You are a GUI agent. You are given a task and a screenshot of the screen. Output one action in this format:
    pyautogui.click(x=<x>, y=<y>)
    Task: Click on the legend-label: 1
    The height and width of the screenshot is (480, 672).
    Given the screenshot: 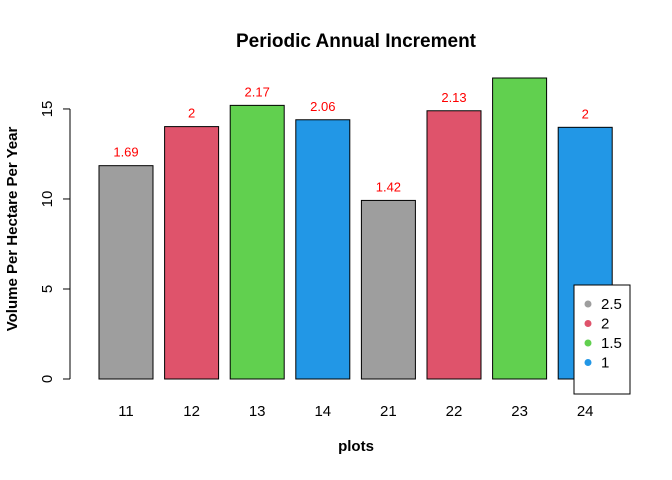 What is the action you would take?
    pyautogui.click(x=605, y=363)
    